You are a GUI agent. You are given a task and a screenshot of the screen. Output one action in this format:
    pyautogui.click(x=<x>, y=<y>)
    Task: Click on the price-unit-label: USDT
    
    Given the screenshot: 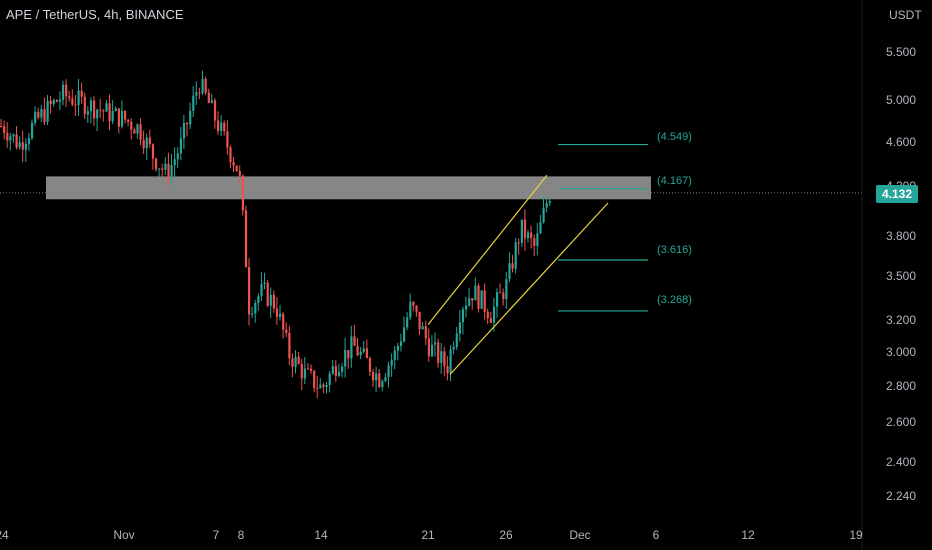 What is the action you would take?
    pyautogui.click(x=905, y=15)
    